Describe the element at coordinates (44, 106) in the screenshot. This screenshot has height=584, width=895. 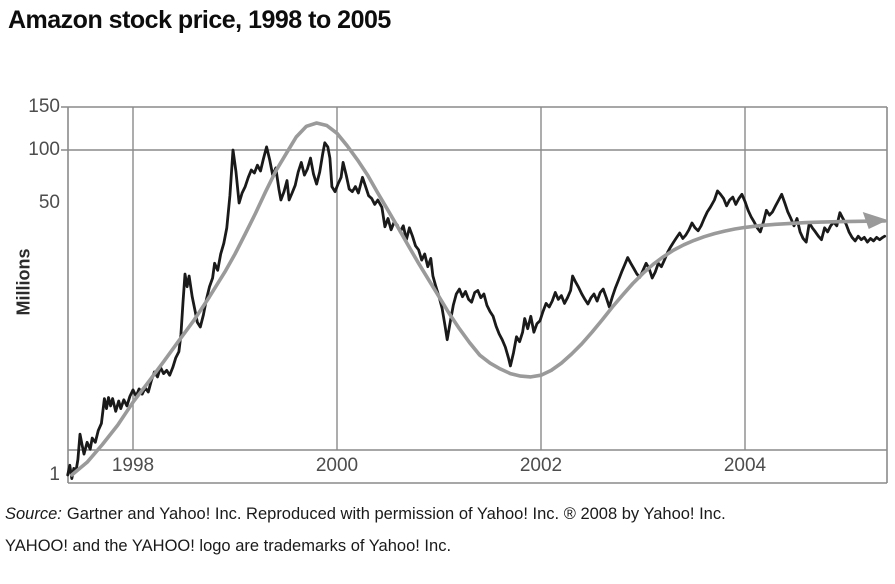
I see `y-tick-label-150: 150` at that location.